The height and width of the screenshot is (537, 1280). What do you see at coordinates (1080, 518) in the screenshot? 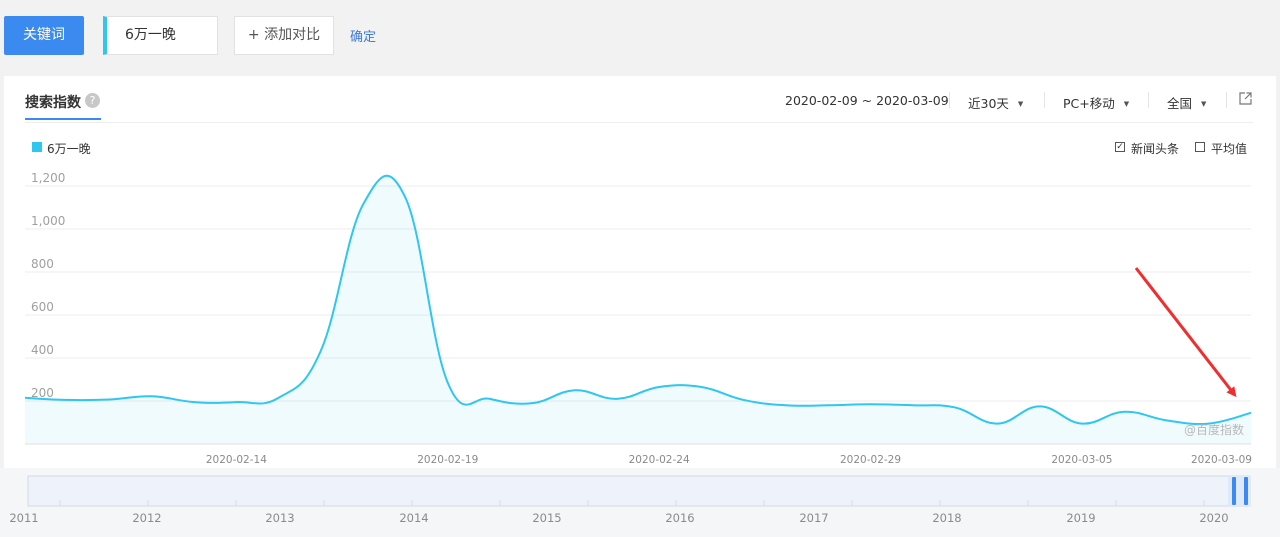
I see `navigator-year-label: 2019` at bounding box center [1080, 518].